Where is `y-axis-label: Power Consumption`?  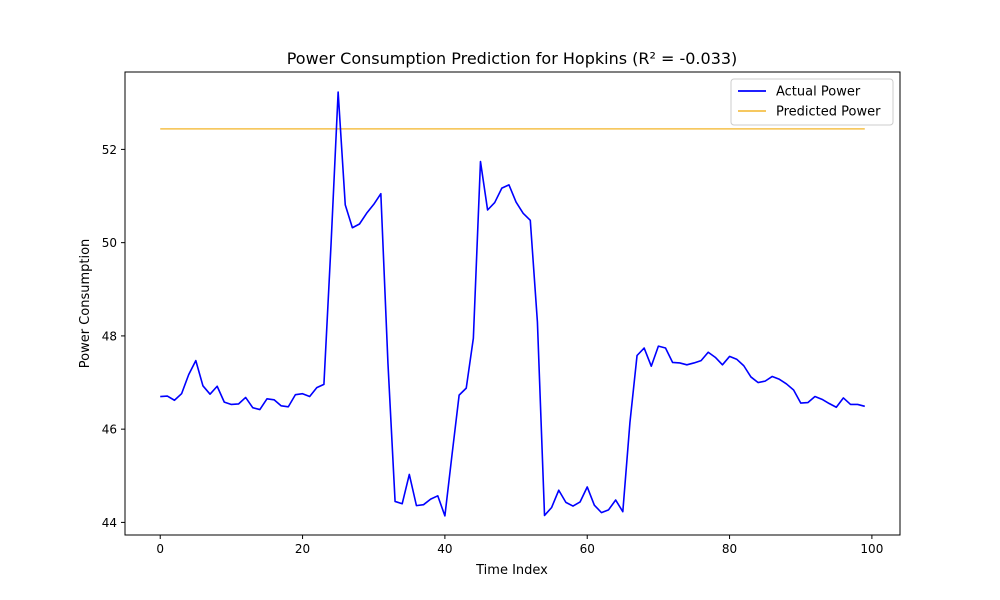
y-axis-label: Power Consumption is located at coordinates (85, 304).